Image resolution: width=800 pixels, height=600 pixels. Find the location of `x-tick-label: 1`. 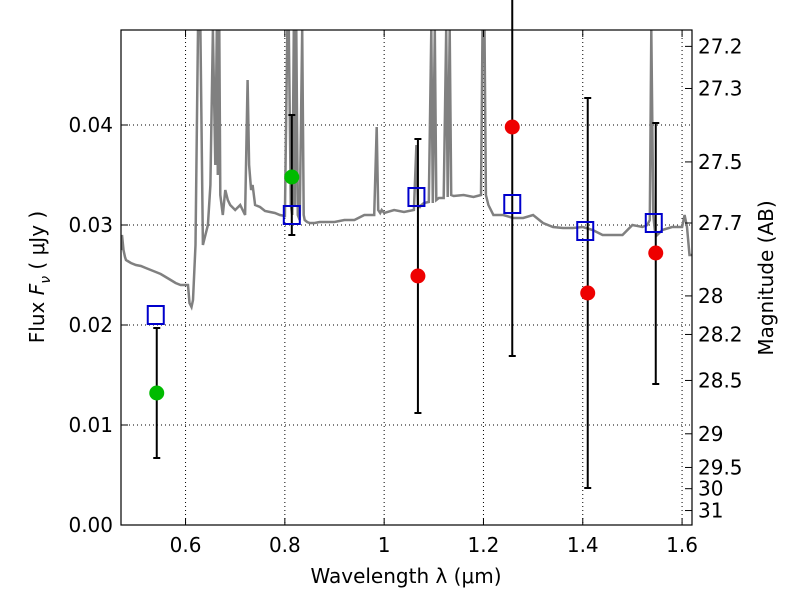

x-tick-label: 1 is located at coordinates (384, 545).